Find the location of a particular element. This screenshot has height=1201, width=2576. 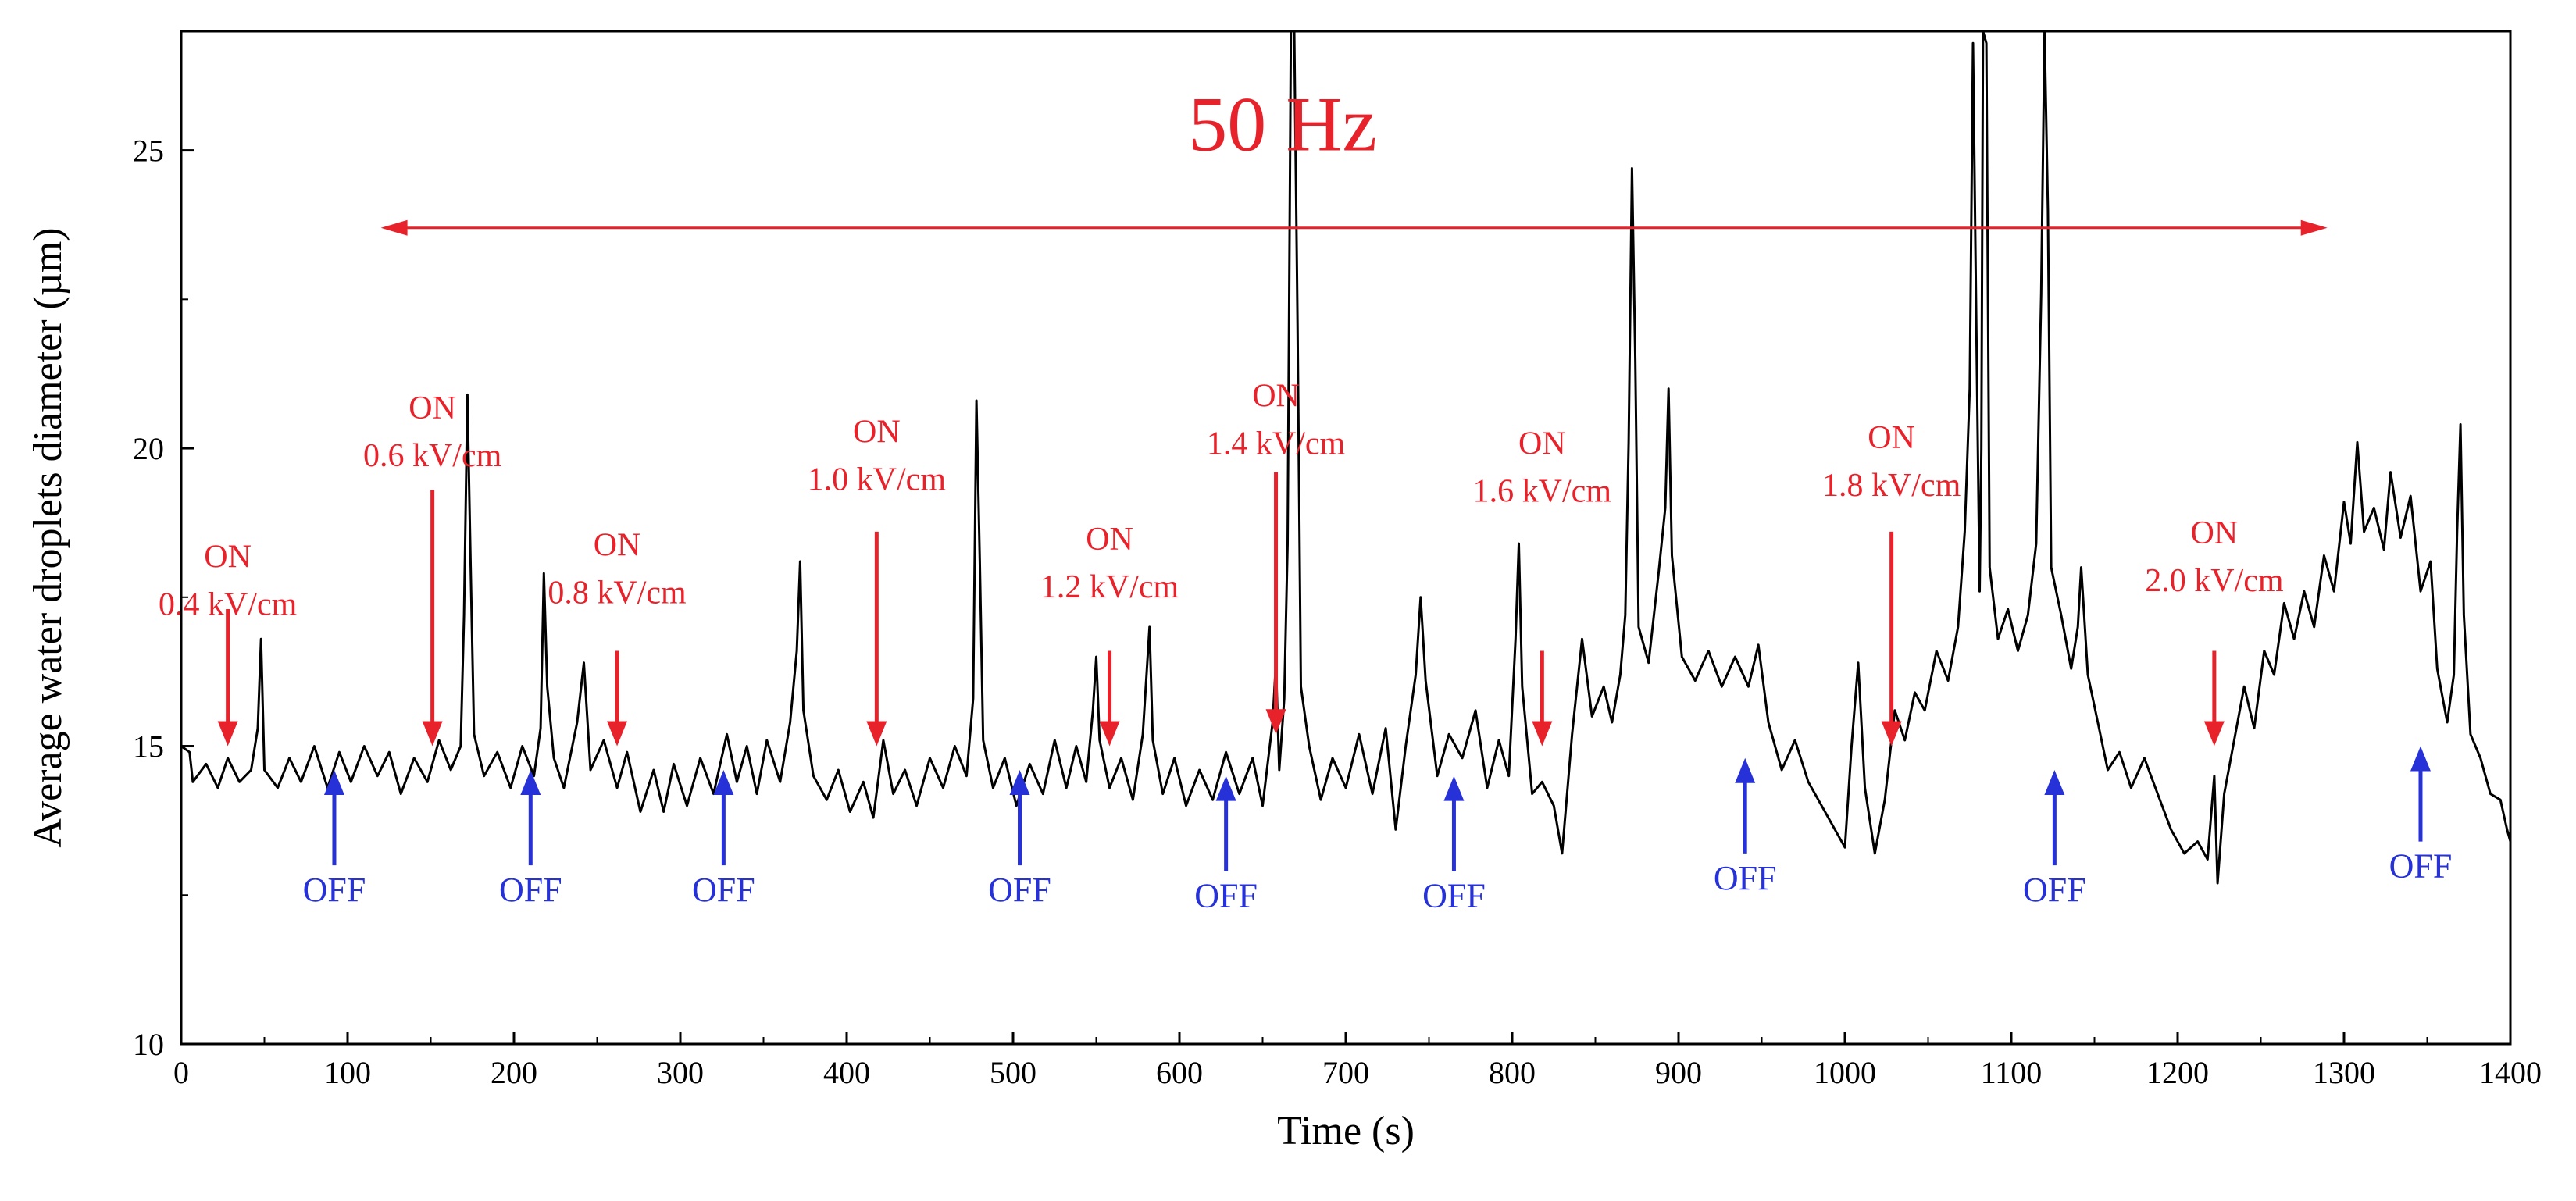

x-tick-label: 600 is located at coordinates (1179, 1072).